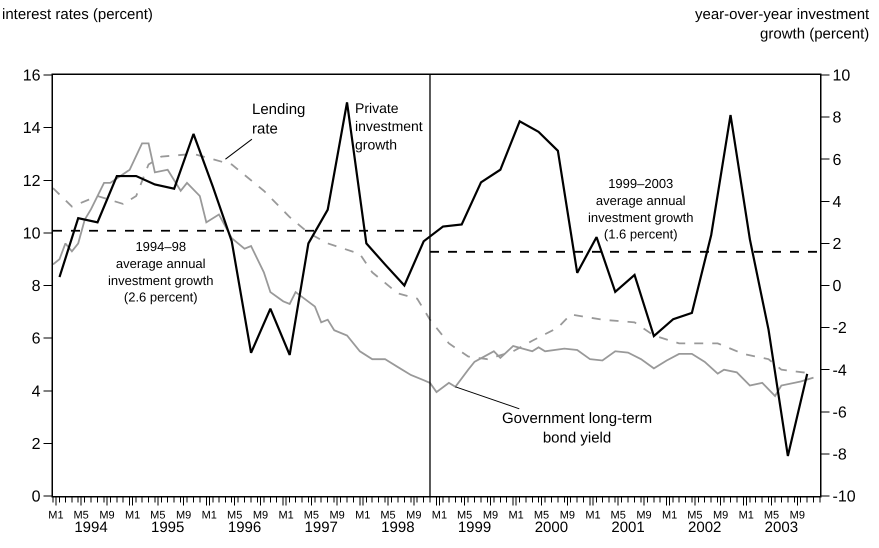 This screenshot has width=879, height=548. Describe the element at coordinates (782, 24) in the screenshot. I see `y2-axis-title: year-over-year investment growth (percent)` at that location.